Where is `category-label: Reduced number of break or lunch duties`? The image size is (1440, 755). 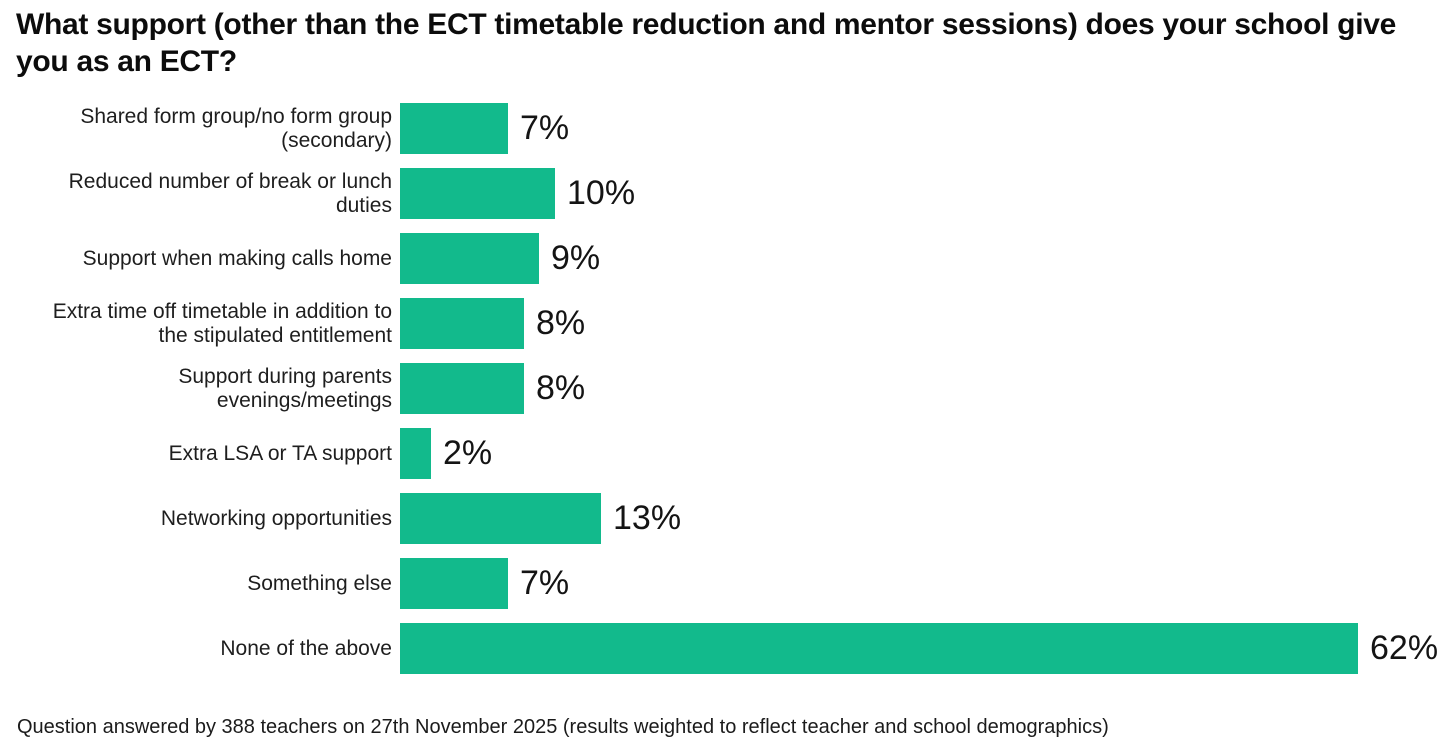
category-label: Reduced number of break or lunch duties is located at coordinates (230, 193).